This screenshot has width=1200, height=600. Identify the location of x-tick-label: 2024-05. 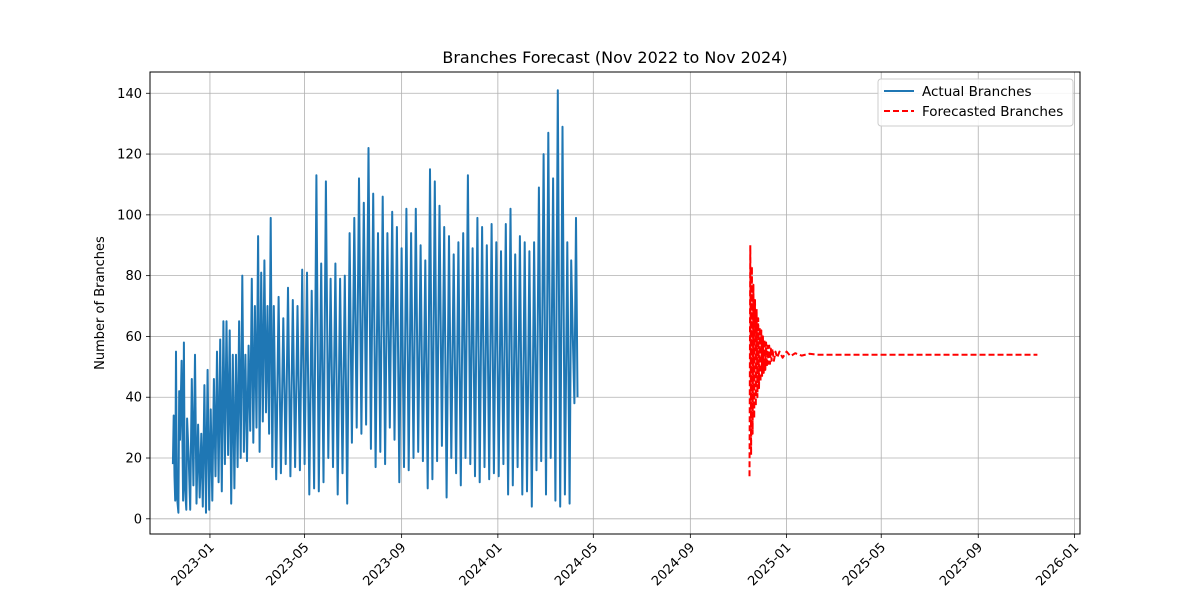
(576, 564).